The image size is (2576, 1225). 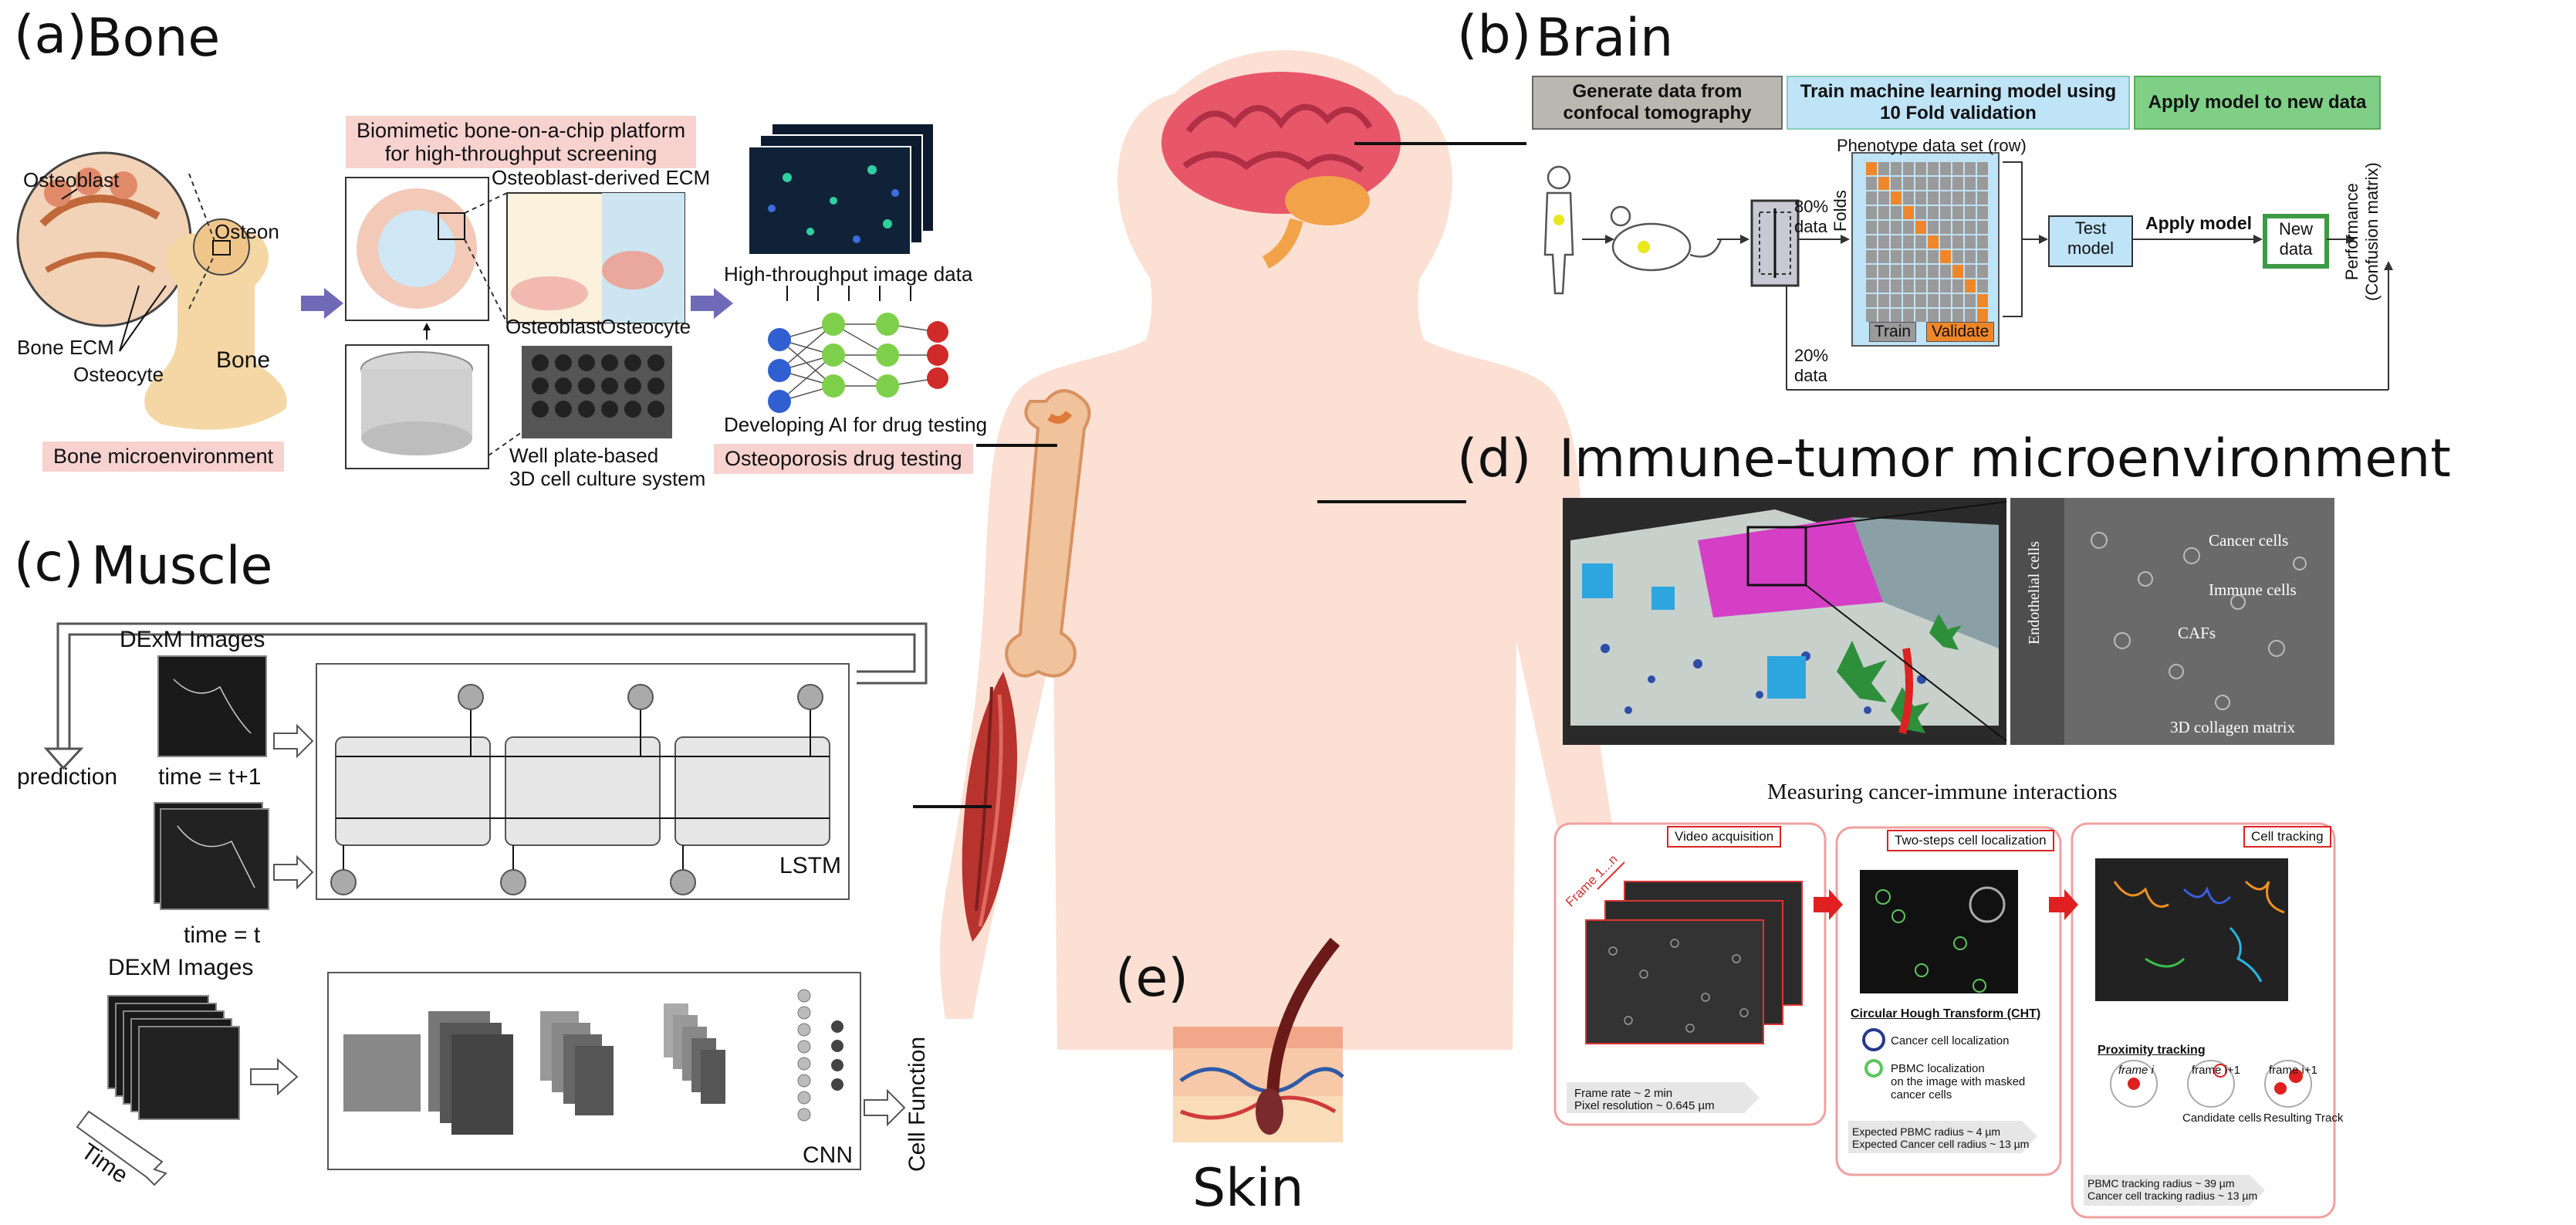 What do you see at coordinates (2136, 1070) in the screenshot?
I see `label-frame-i: frame i` at bounding box center [2136, 1070].